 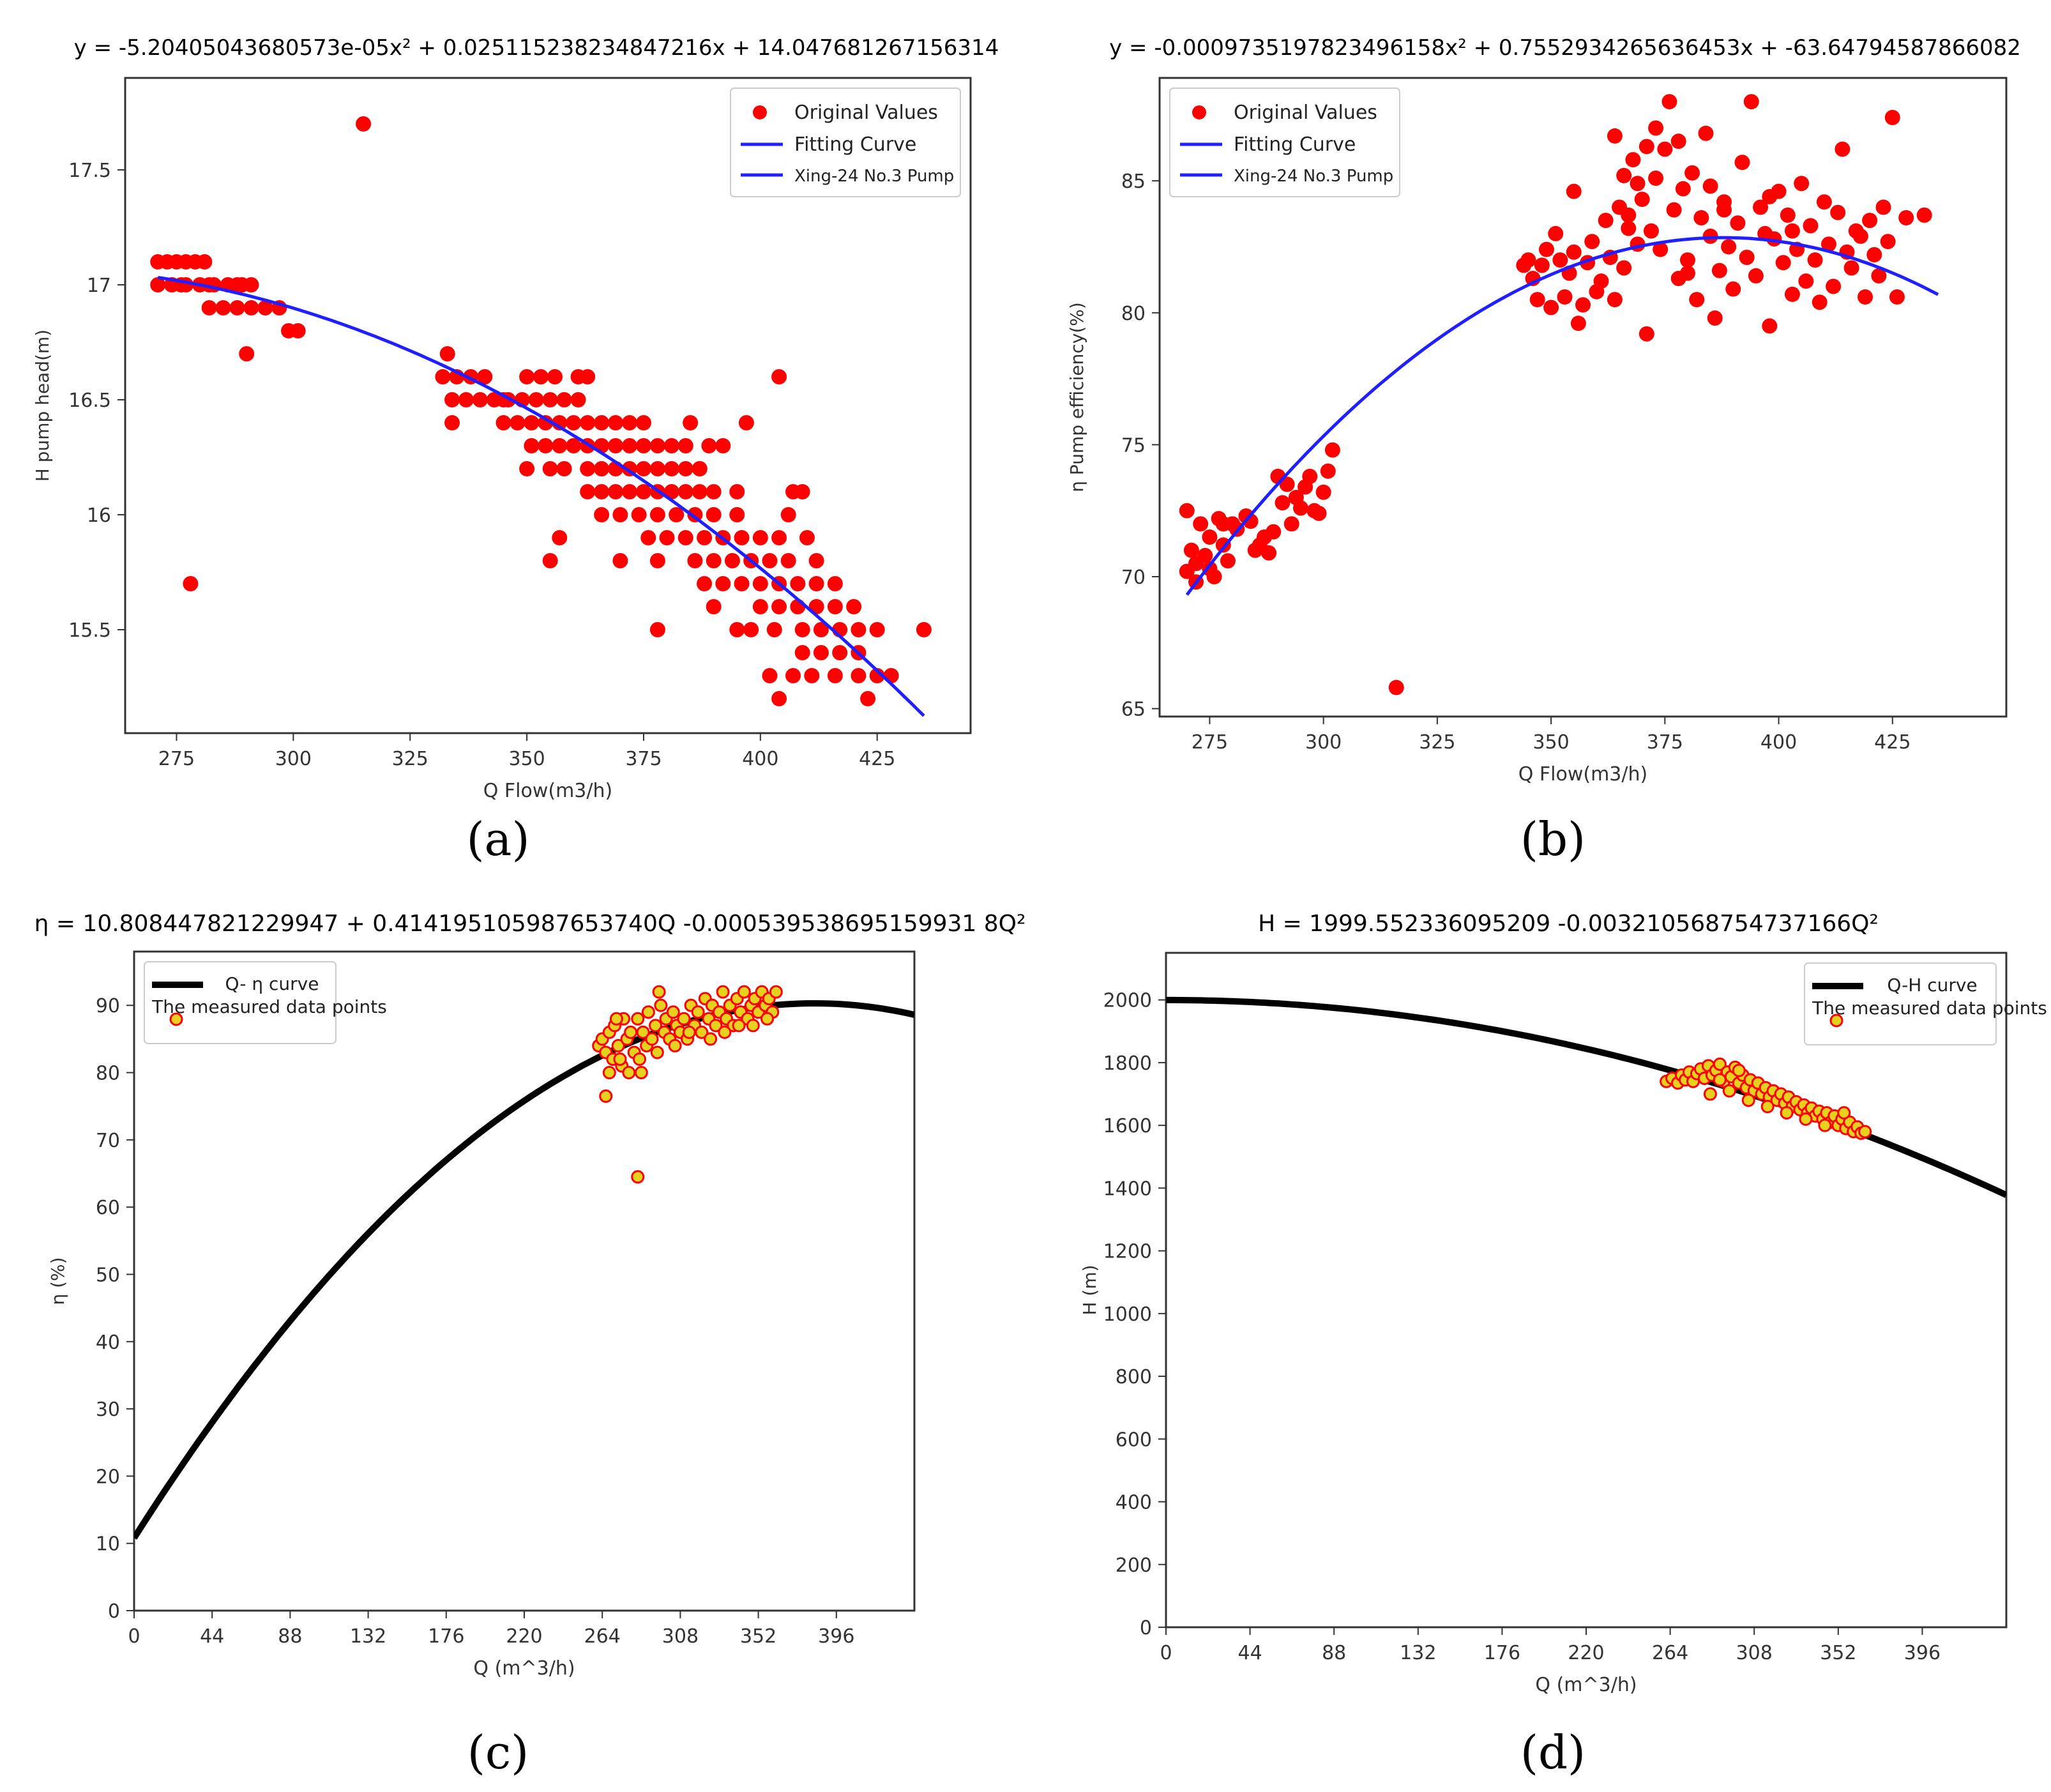 What do you see at coordinates (1133, 445) in the screenshot?
I see `chart-b-y-tick-label: 75` at bounding box center [1133, 445].